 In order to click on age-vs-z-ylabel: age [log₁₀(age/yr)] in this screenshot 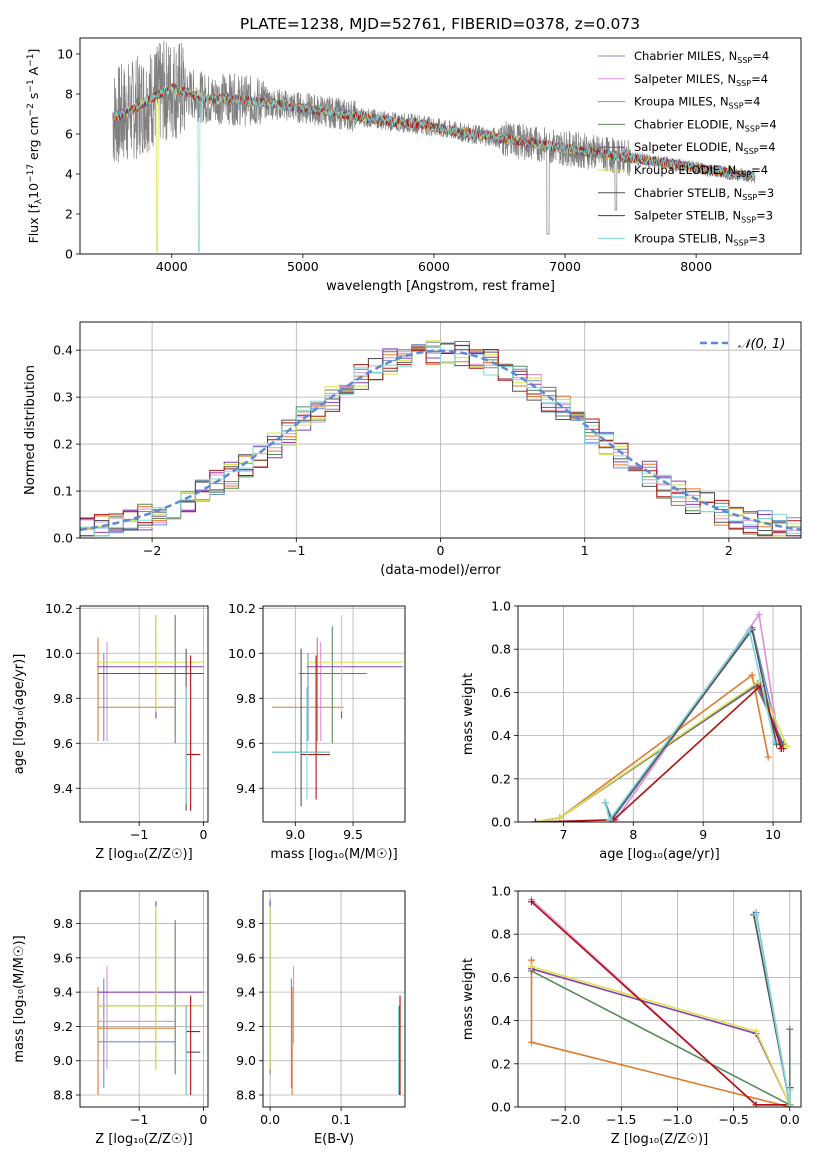, I will do `click(19, 714)`.